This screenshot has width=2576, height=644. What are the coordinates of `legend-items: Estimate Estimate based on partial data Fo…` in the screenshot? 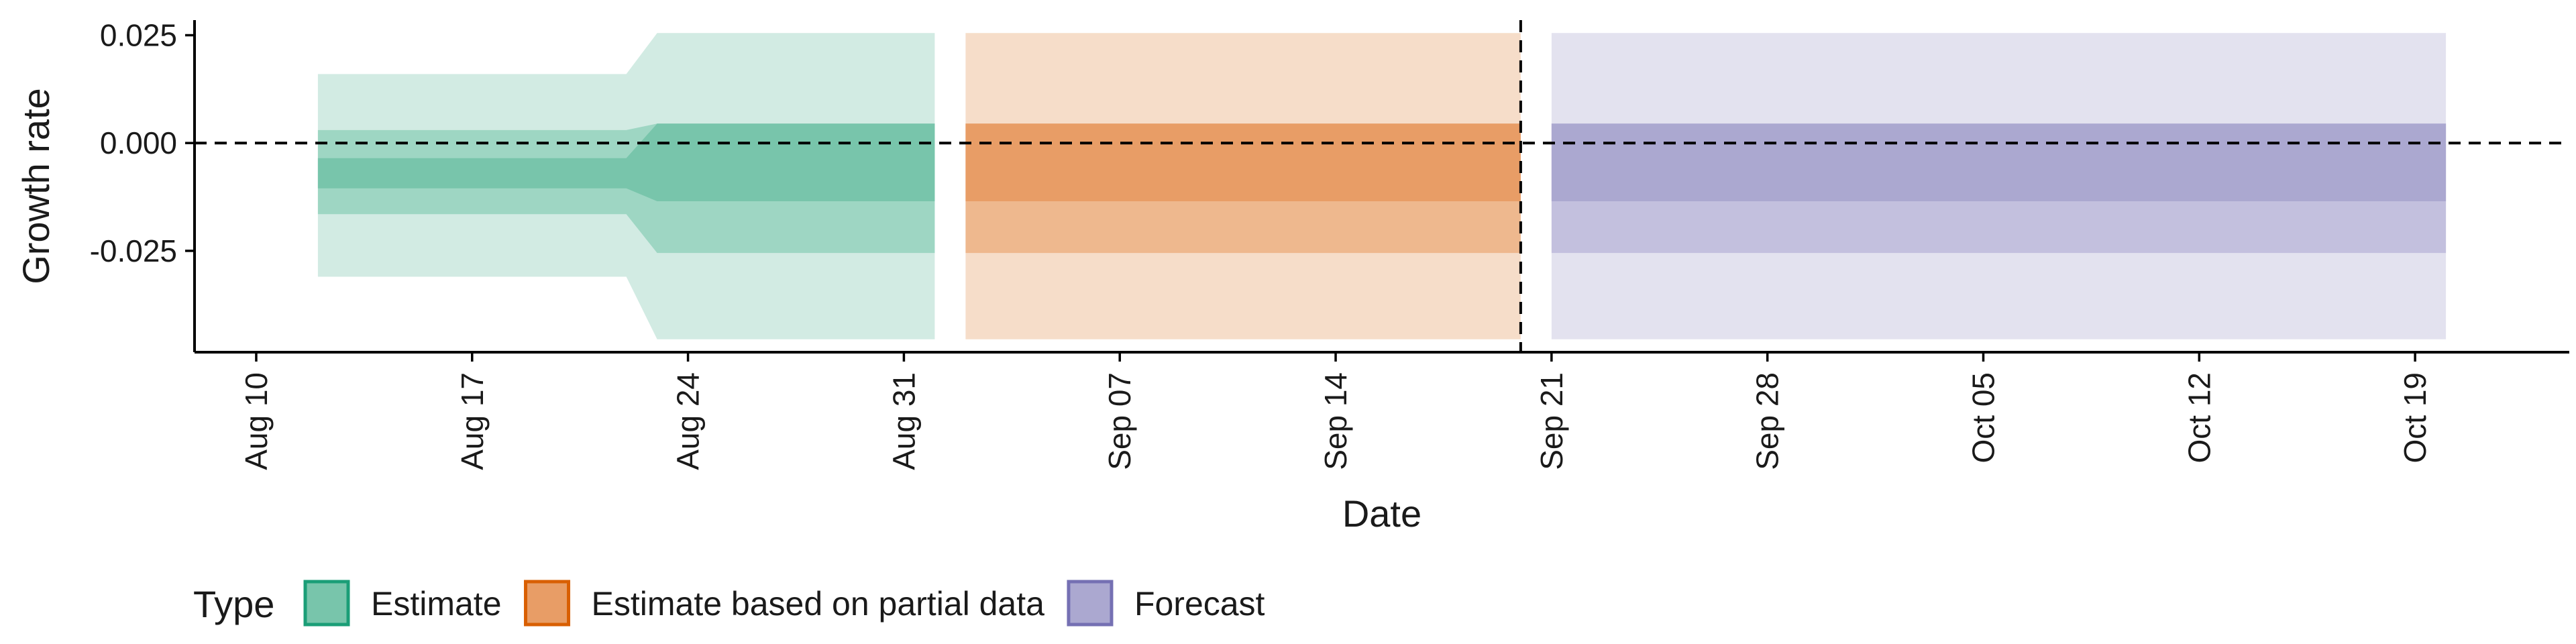 It's located at (784, 603).